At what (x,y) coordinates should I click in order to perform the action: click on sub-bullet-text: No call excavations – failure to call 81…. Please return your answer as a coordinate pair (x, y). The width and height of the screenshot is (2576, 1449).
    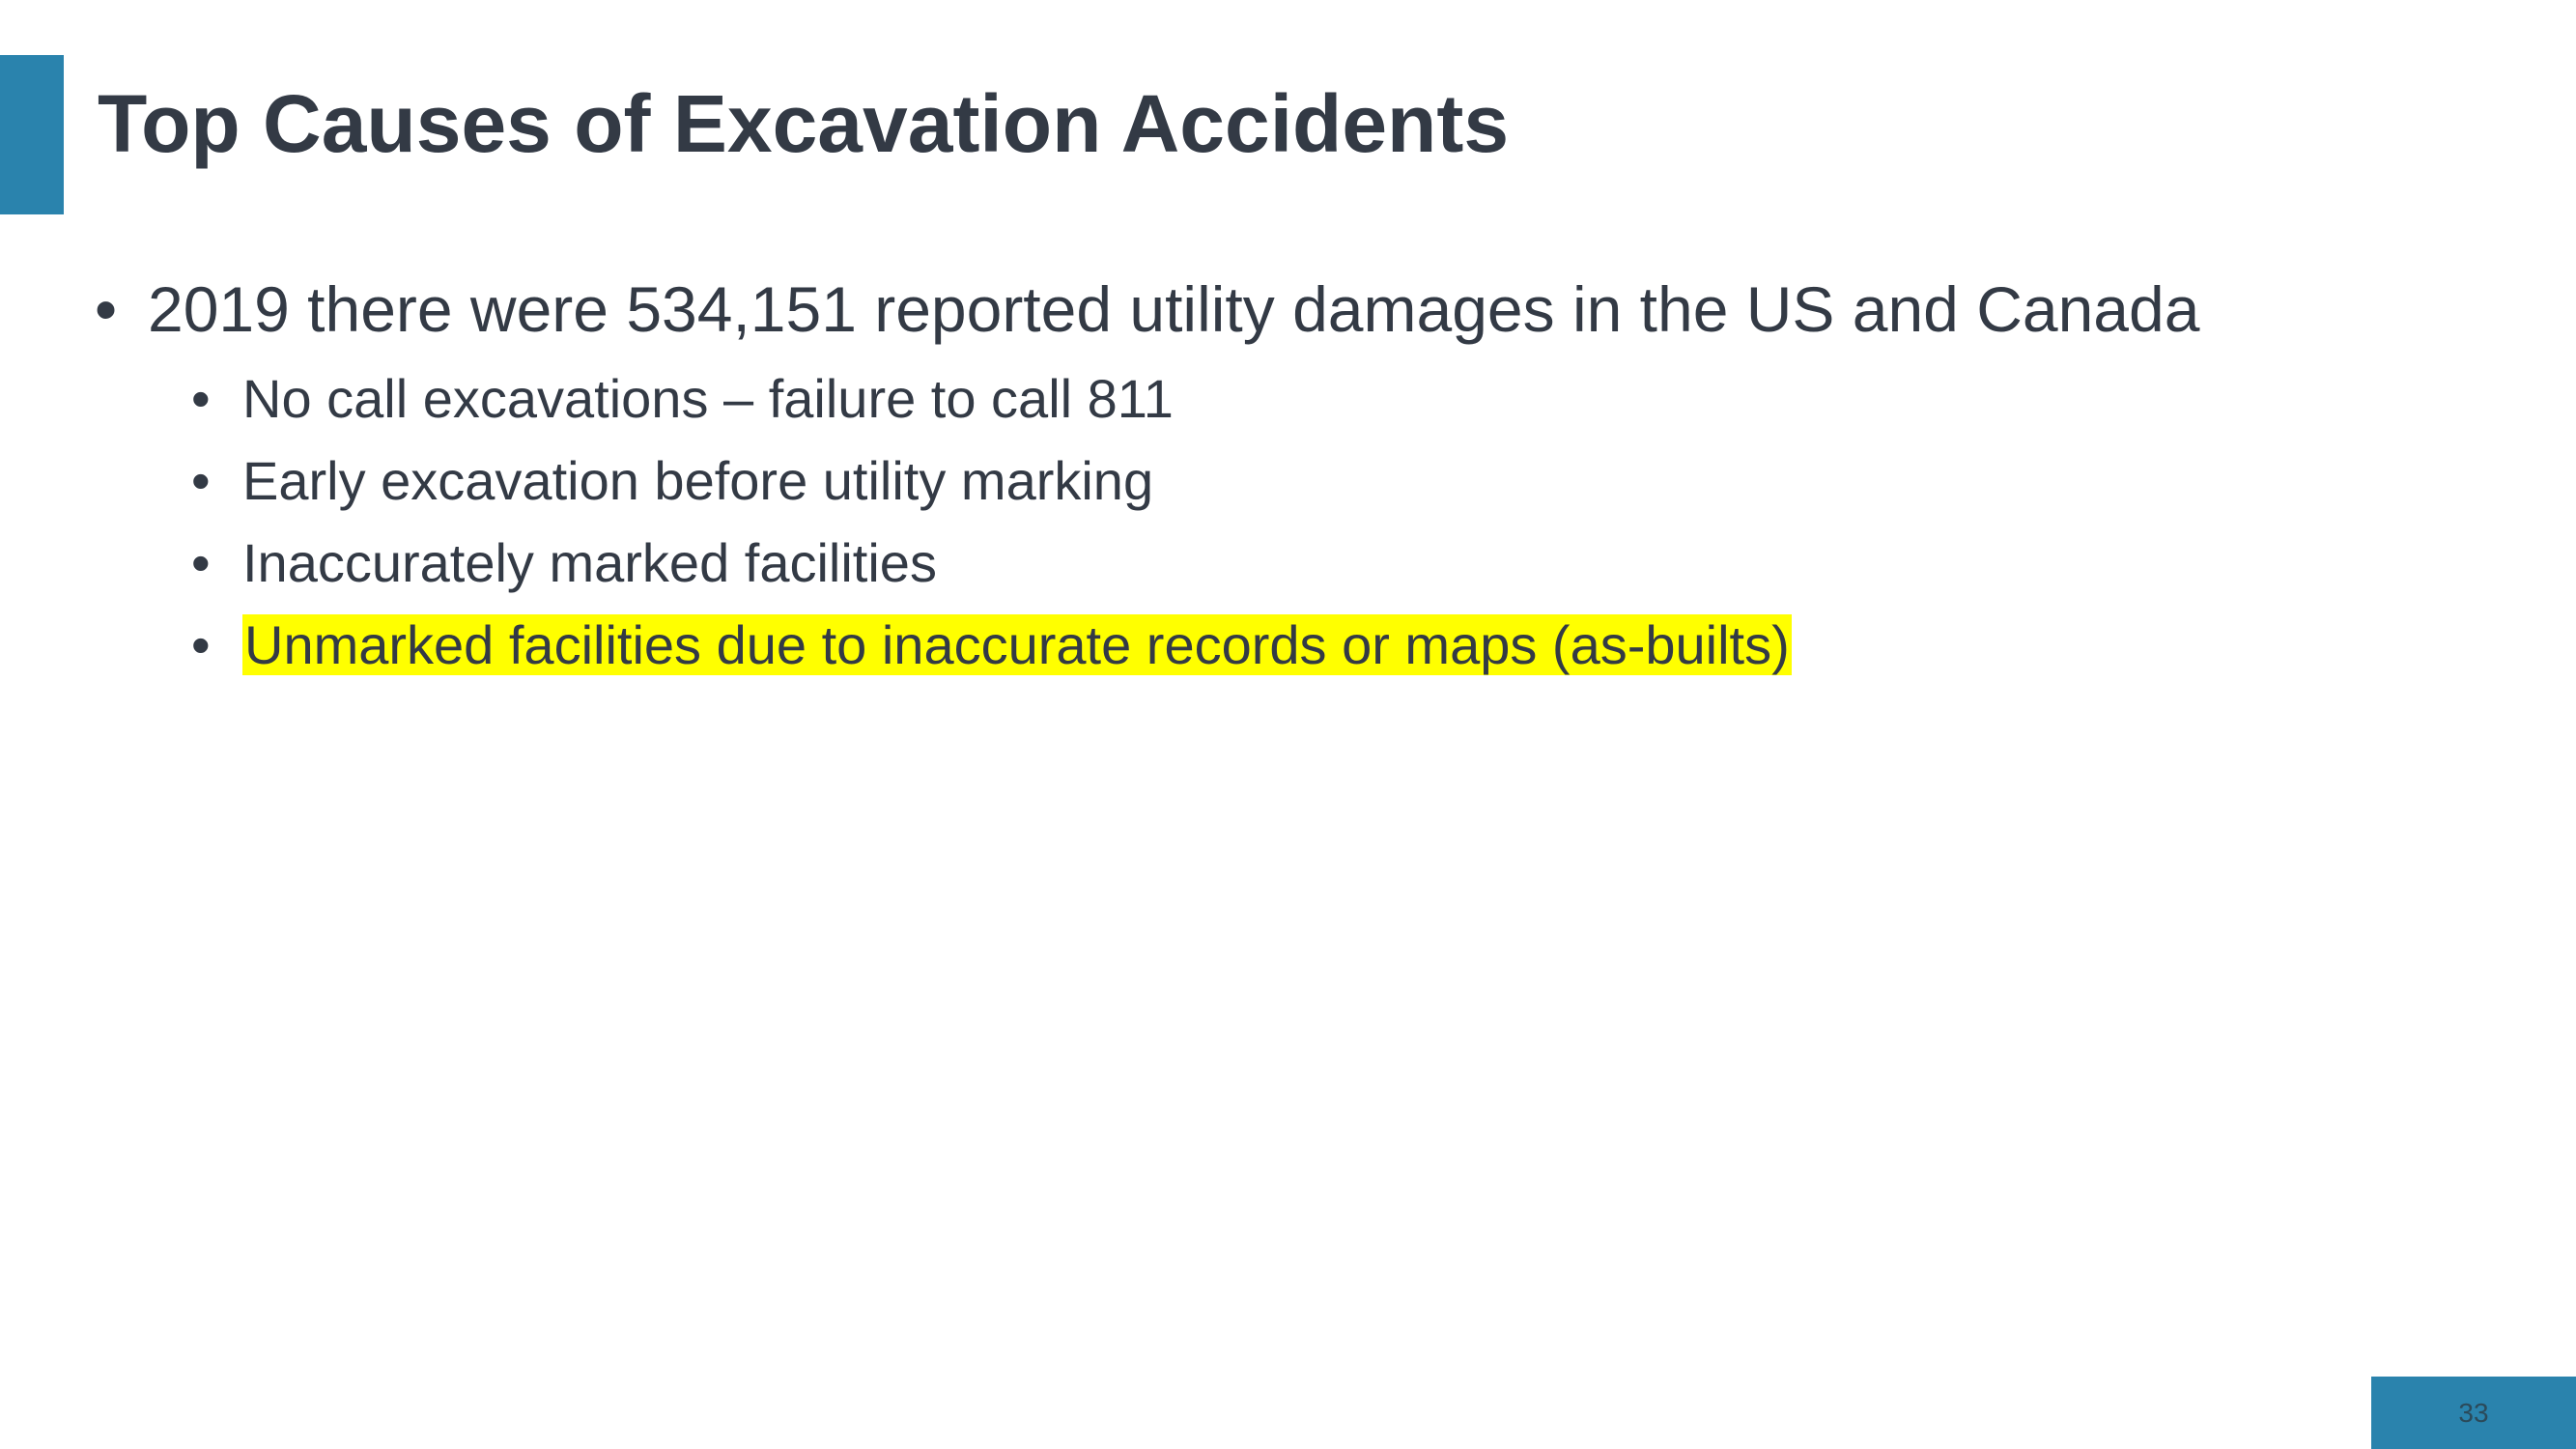
    Looking at the image, I should click on (708, 398).